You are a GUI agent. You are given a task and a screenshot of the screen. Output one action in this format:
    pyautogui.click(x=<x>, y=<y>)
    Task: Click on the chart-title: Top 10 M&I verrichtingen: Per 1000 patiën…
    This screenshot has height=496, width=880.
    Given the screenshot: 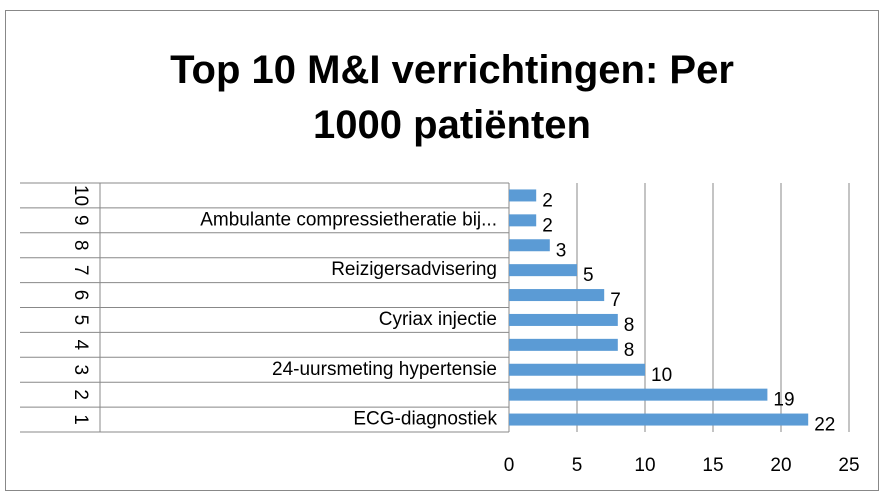 What is the action you would take?
    pyautogui.click(x=452, y=97)
    